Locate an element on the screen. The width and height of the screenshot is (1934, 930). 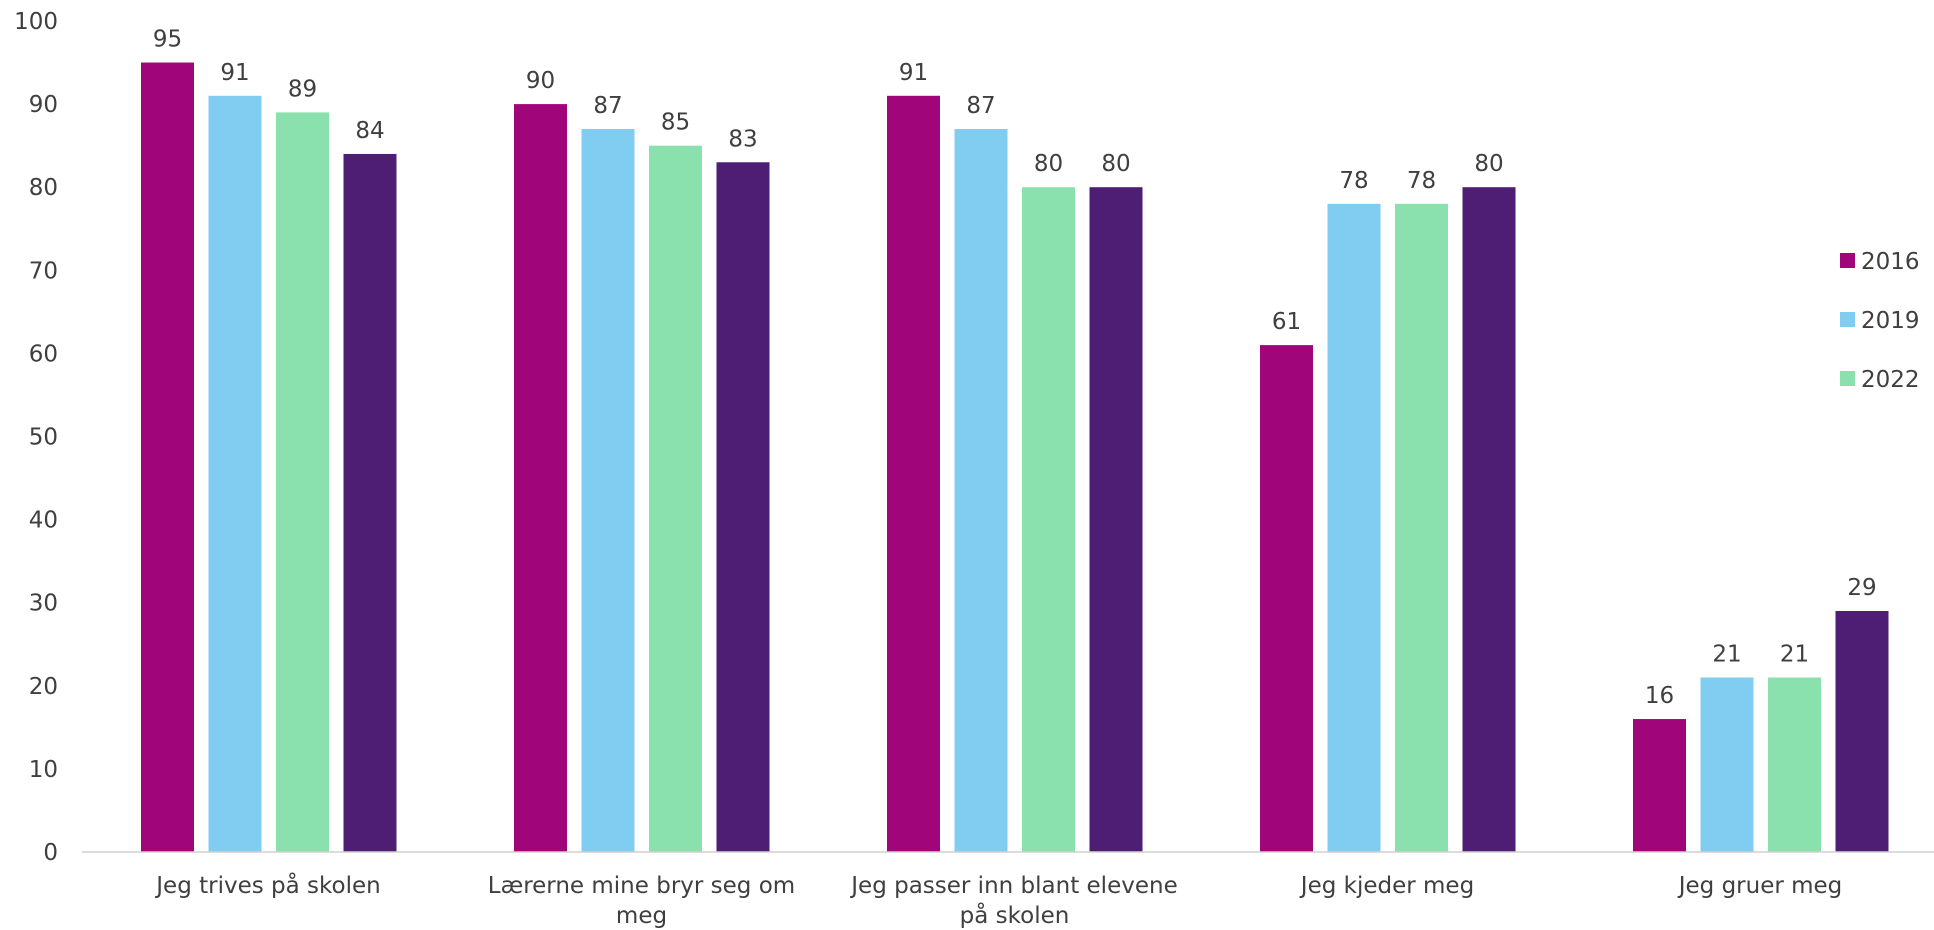
y-tick-label: 0 is located at coordinates (50, 853).